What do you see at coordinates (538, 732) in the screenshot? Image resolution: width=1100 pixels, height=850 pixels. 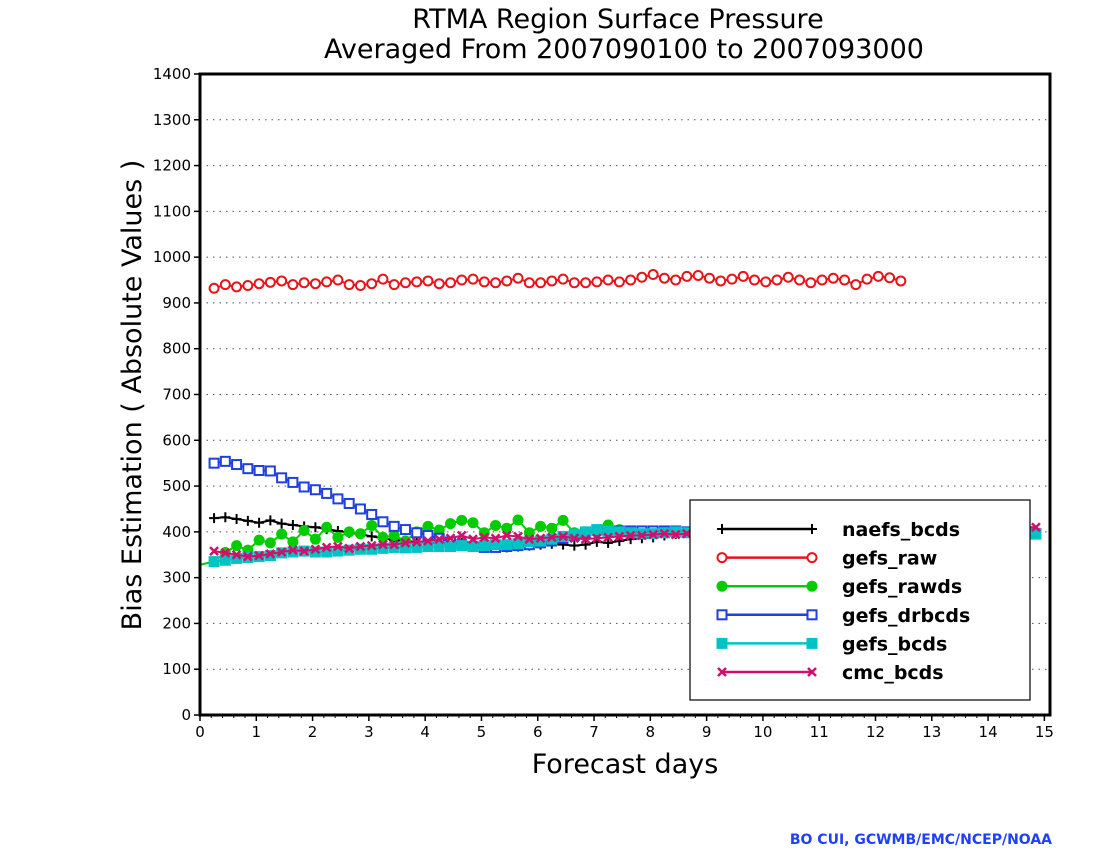 I see `x-tick-label: 6` at bounding box center [538, 732].